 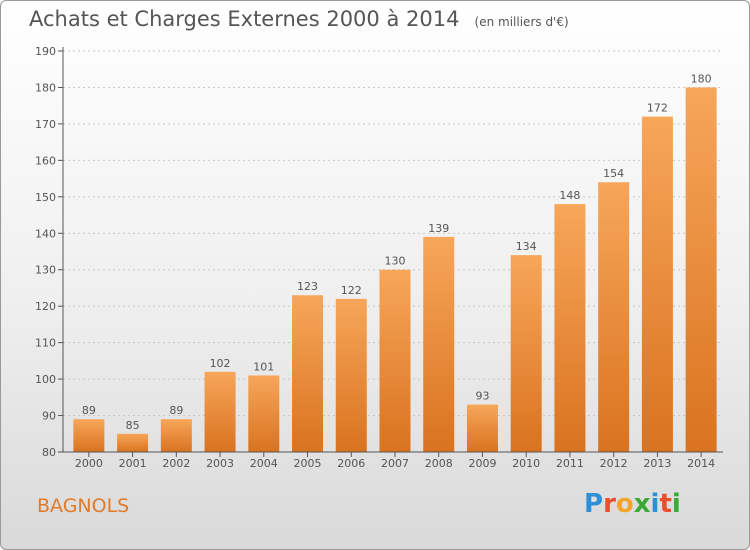 I want to click on proxiti-logo: Proxiti, so click(x=632, y=504).